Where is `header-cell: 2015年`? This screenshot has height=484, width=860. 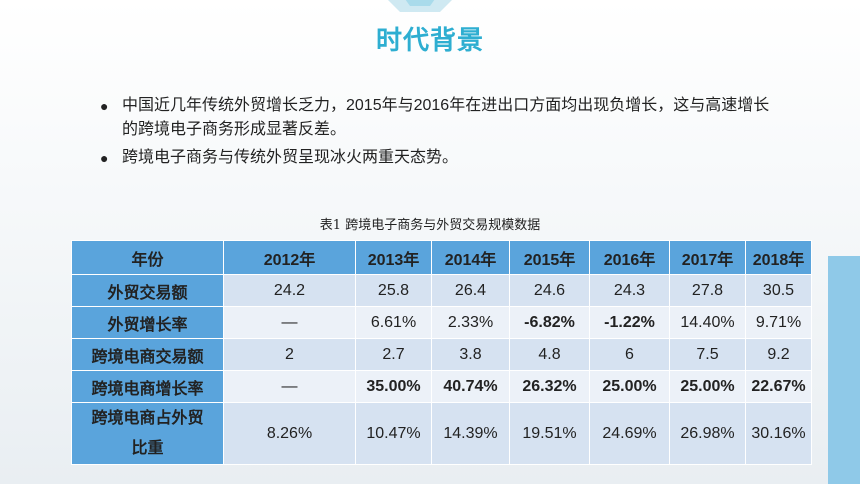
header-cell: 2015年 is located at coordinates (549, 257).